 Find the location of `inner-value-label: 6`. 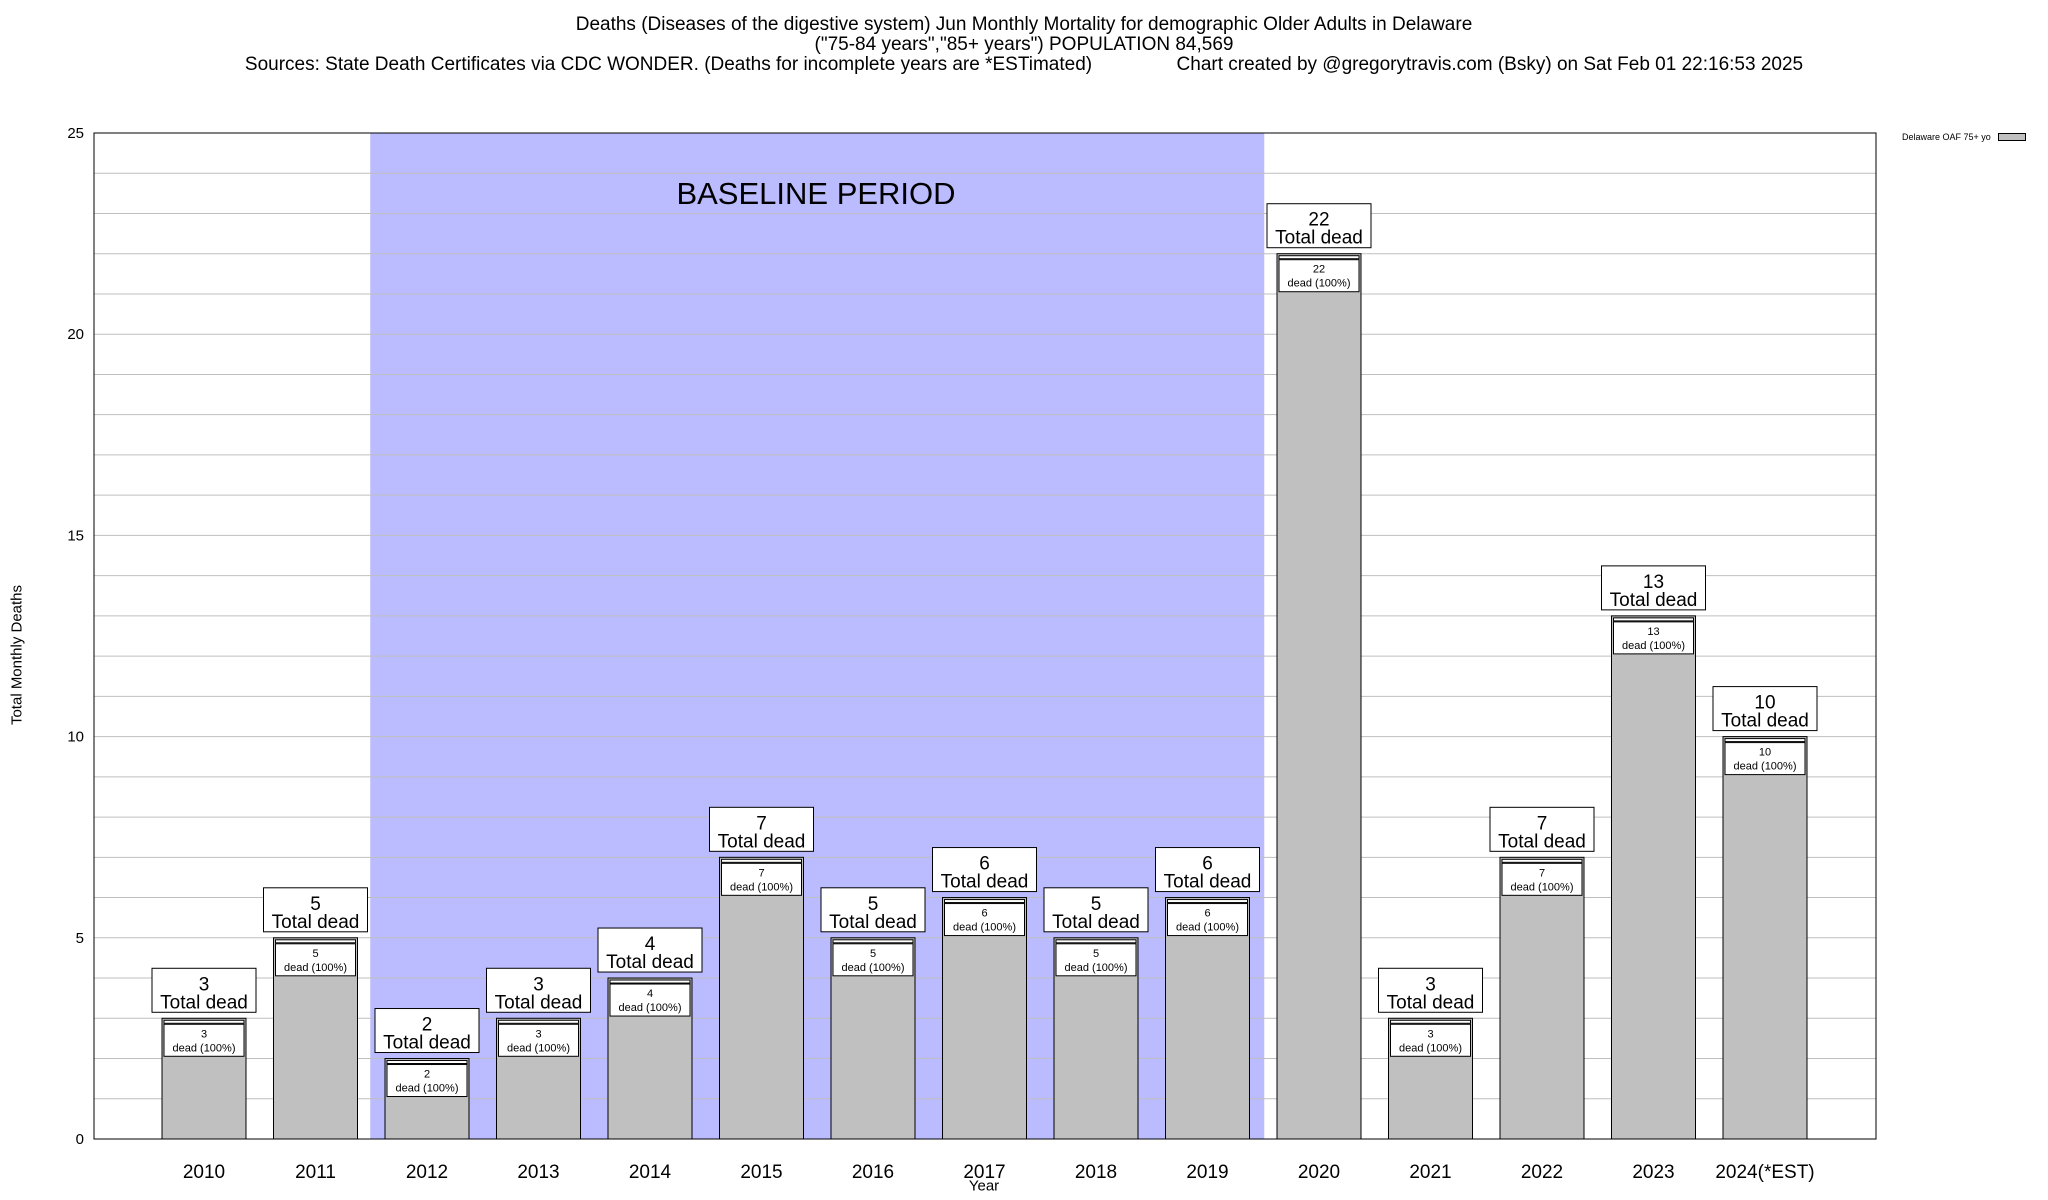

inner-value-label: 6 is located at coordinates (984, 914).